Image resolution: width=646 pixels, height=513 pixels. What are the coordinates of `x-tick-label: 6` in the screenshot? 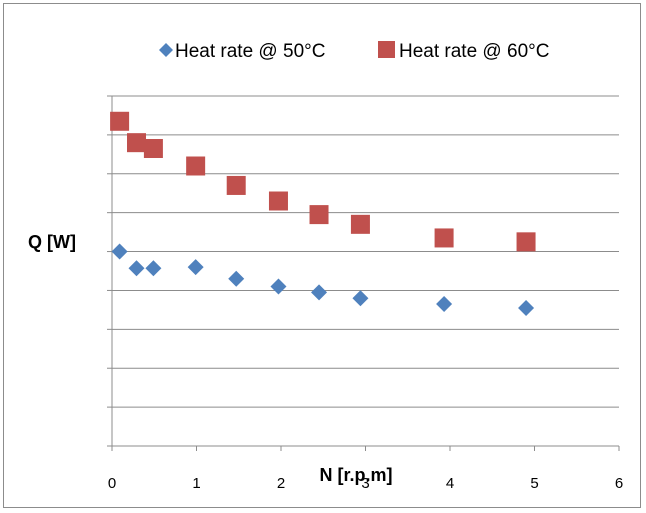 It's located at (619, 483).